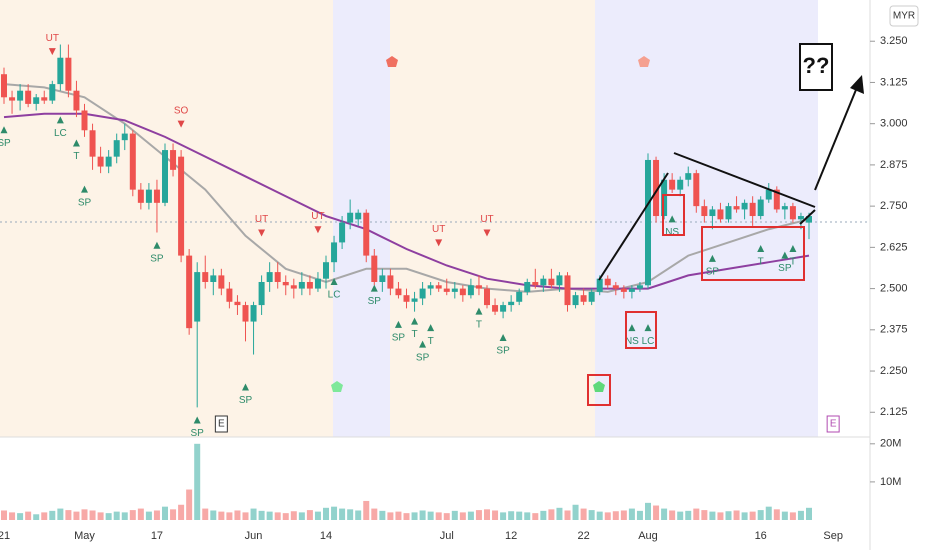  What do you see at coordinates (181, 110) in the screenshot?
I see `signal-label: SO` at bounding box center [181, 110].